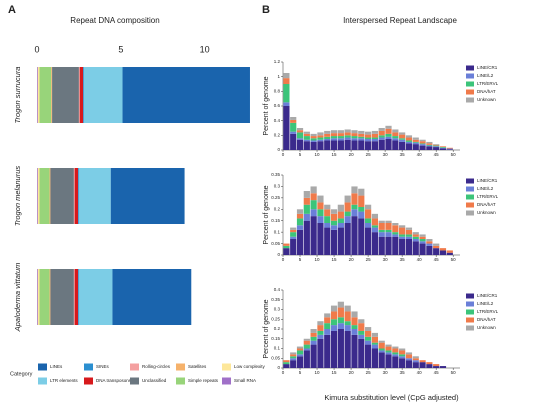 The width and height of the screenshot is (550, 412). I want to click on y-tick-label: 0.25, so click(275, 197).